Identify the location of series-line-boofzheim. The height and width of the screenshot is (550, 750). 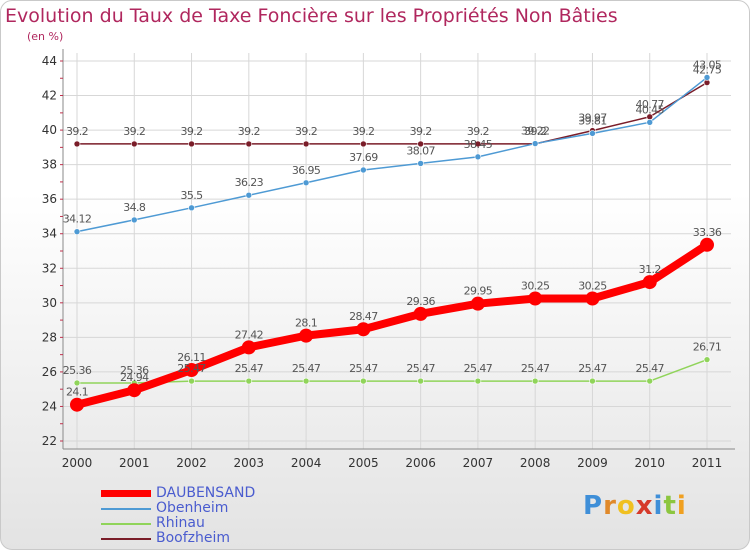
(392, 113).